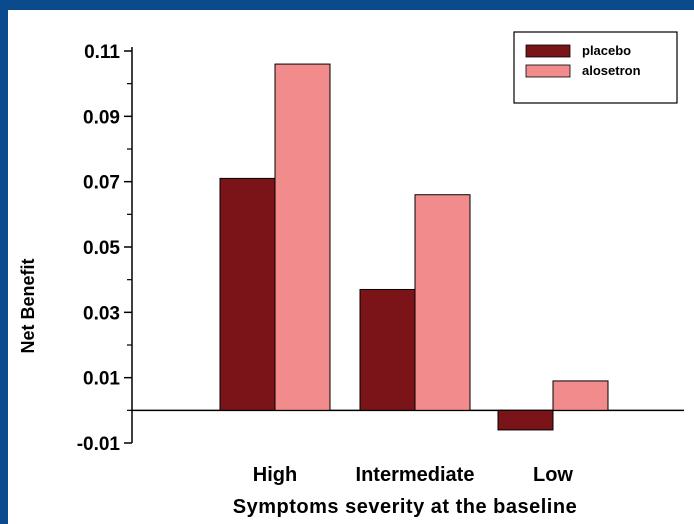 The width and height of the screenshot is (694, 524). What do you see at coordinates (302, 237) in the screenshot?
I see `bar-alosetron-high` at bounding box center [302, 237].